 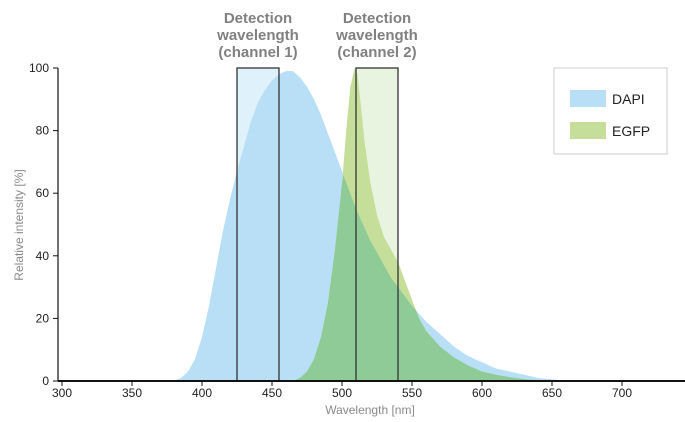 What do you see at coordinates (45, 381) in the screenshot?
I see `y-tick-label: 0` at bounding box center [45, 381].